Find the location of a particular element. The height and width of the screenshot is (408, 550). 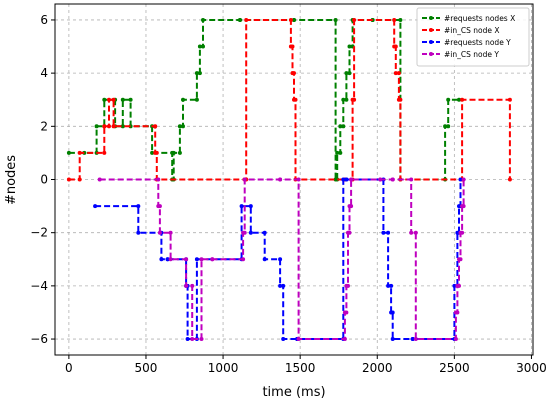

legend-item: #in_CS node Y is located at coordinates (460, 54).